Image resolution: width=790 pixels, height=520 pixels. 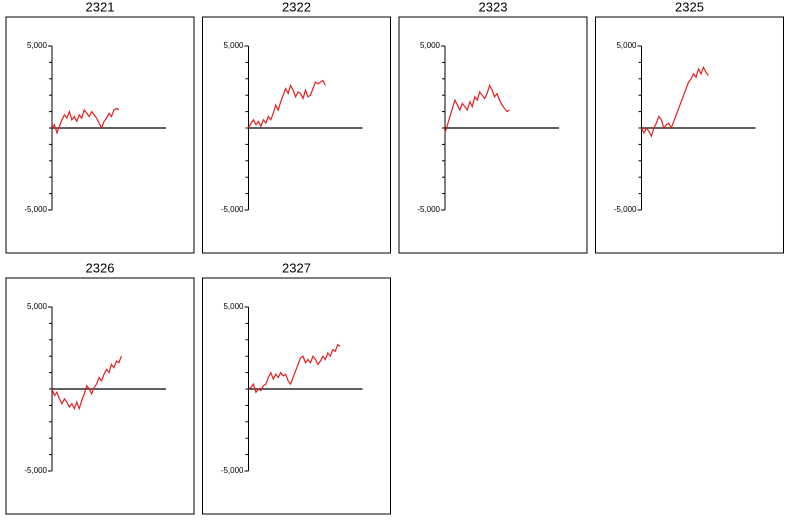 What do you see at coordinates (689, 7) in the screenshot?
I see `chart-title: 2325` at bounding box center [689, 7].